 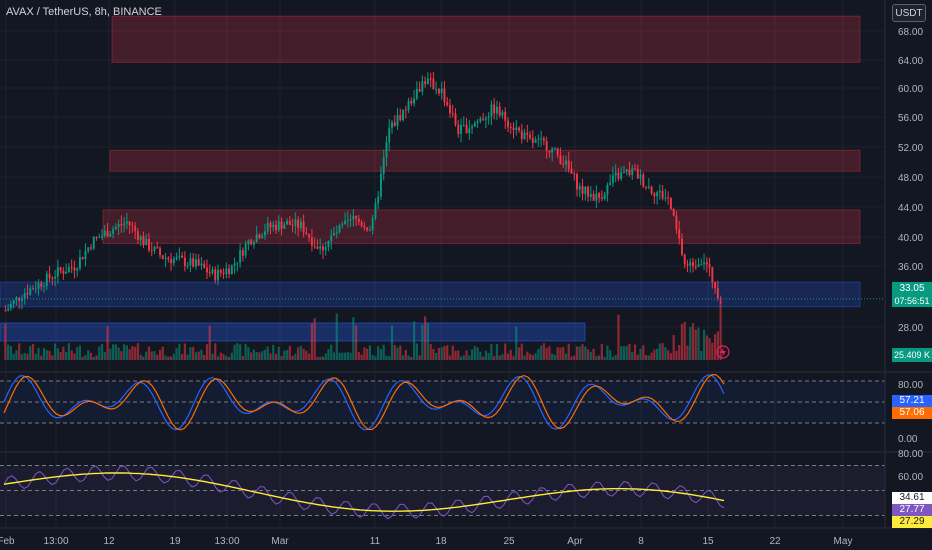 What do you see at coordinates (375, 541) in the screenshot?
I see `time-label: 11` at bounding box center [375, 541].